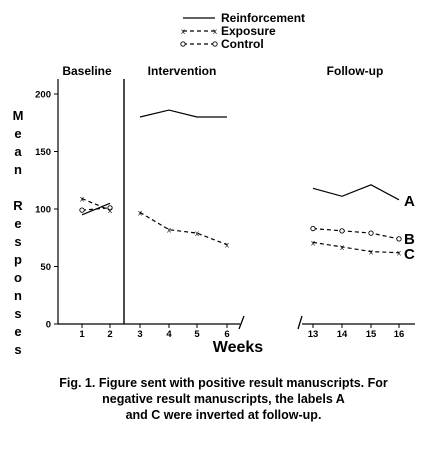 The image size is (447, 450). What do you see at coordinates (43, 210) in the screenshot?
I see `y-tick-label: 100` at bounding box center [43, 210].